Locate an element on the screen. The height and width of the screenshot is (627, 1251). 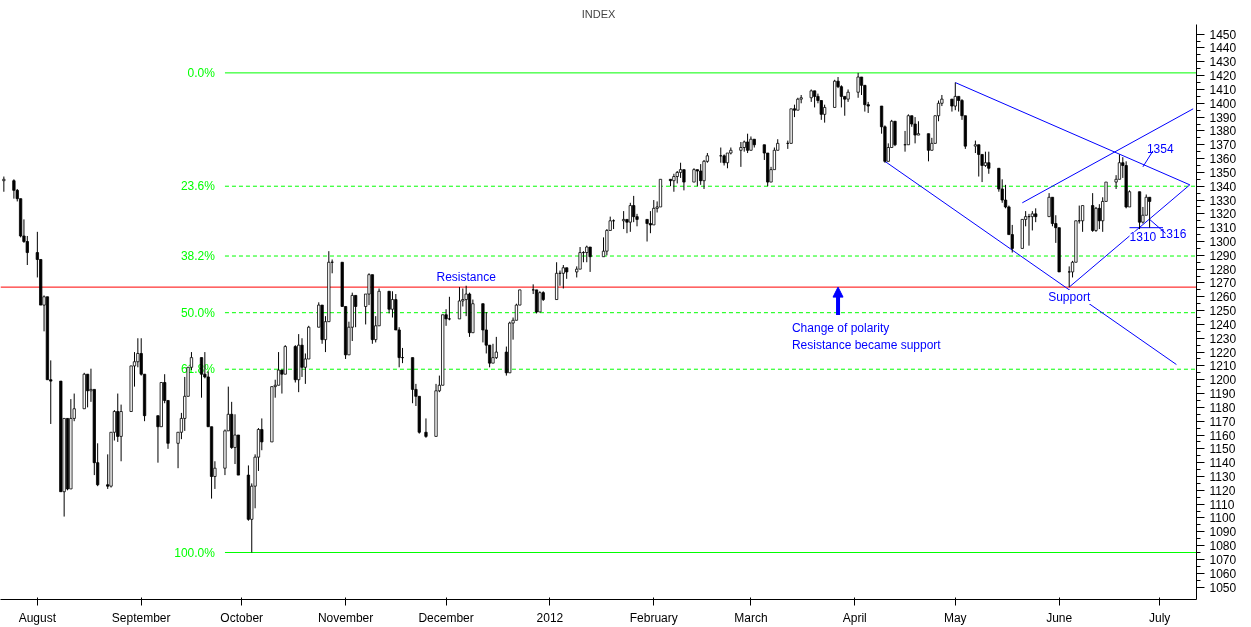
y-tick-label: 1440 is located at coordinates (1223, 48).